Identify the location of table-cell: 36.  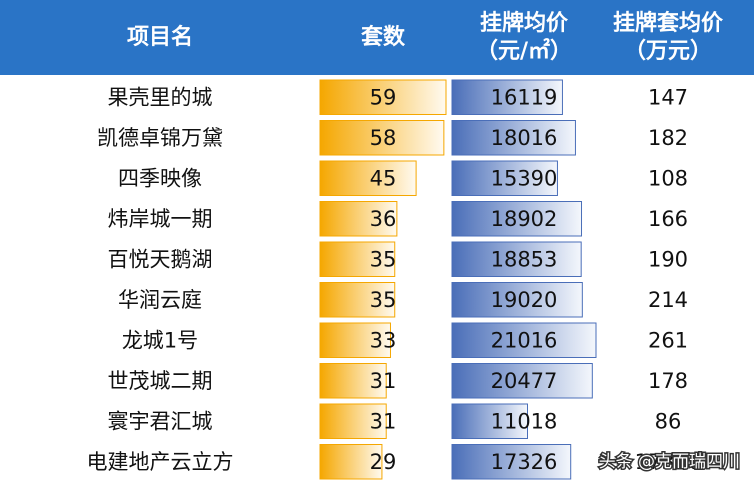
(383, 219).